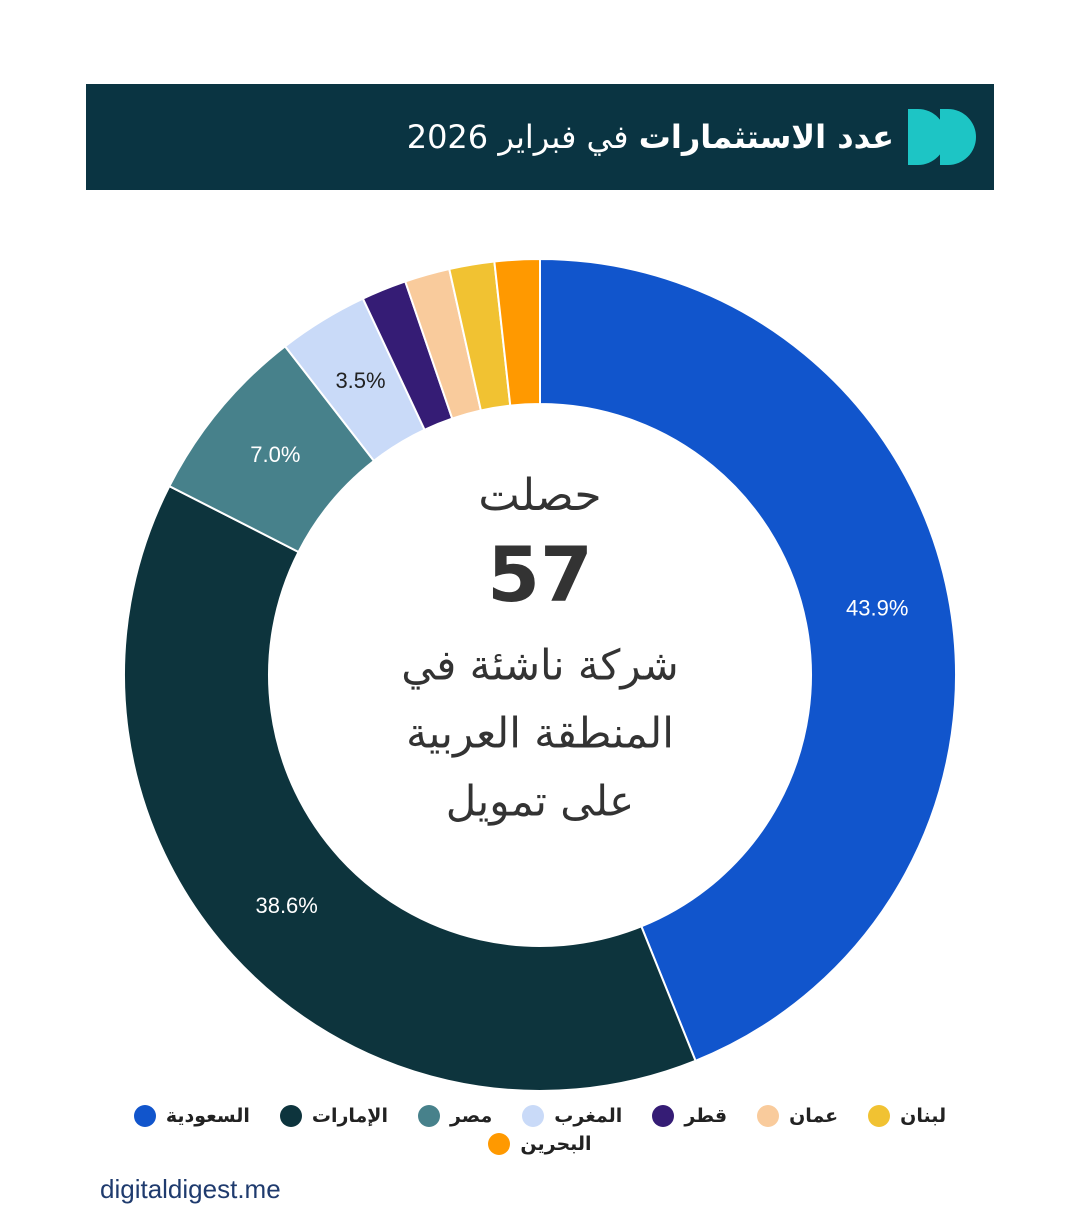 The height and width of the screenshot is (1221, 1080). I want to click on title-bold: عدد الاستثمارات, so click(766, 137).